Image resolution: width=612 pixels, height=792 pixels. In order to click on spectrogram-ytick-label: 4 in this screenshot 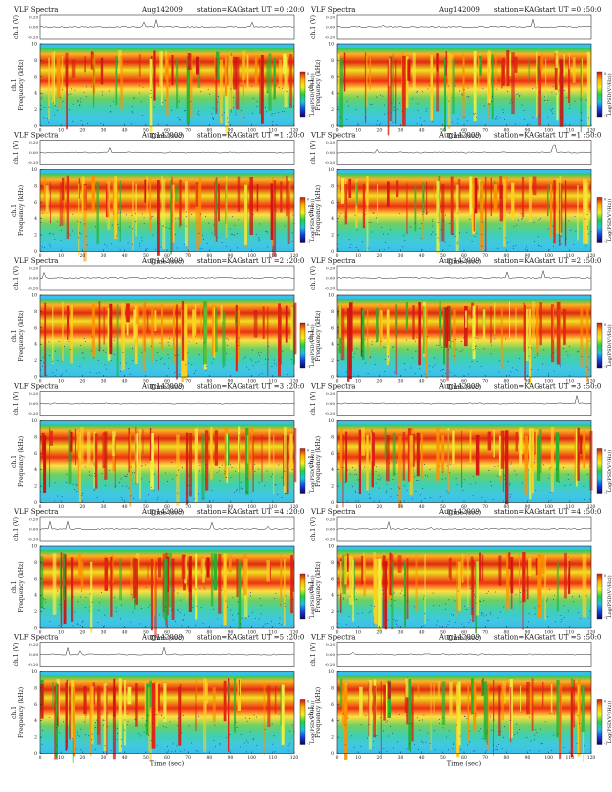, I will do `click(332, 94)`.